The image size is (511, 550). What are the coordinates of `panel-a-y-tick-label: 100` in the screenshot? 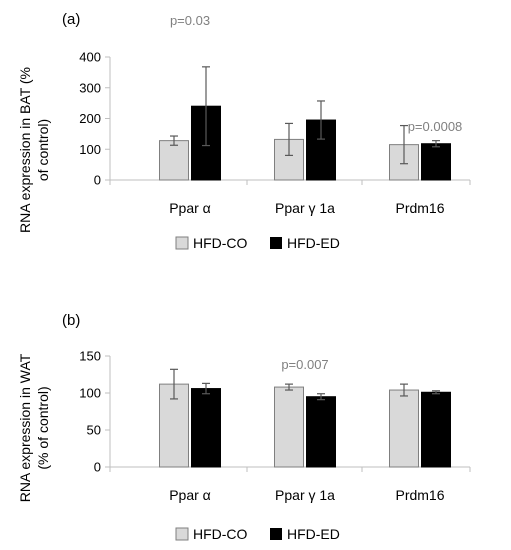 It's located at (90, 149).